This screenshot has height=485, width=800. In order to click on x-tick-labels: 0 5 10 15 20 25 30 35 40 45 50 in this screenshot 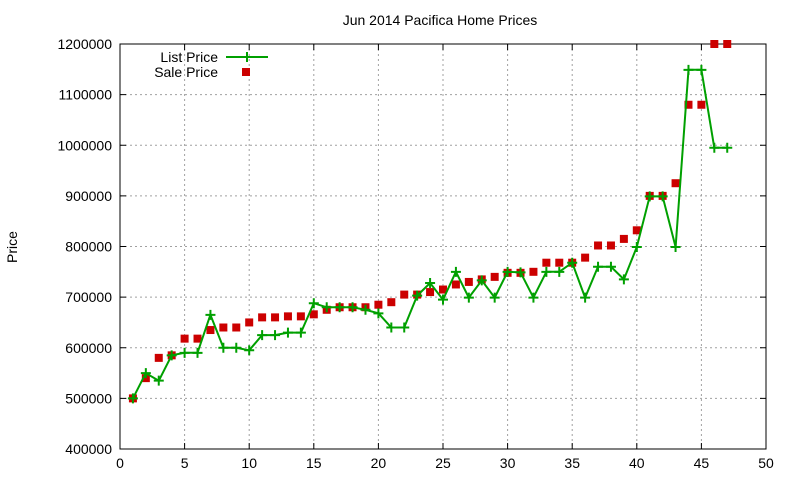, I will do `click(445, 463)`.